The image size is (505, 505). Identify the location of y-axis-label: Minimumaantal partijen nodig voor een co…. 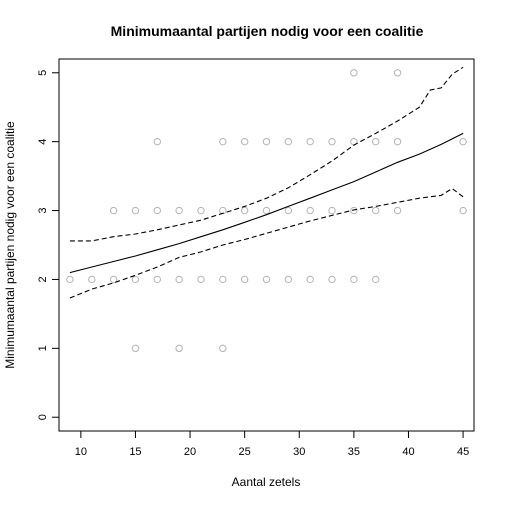
(10, 245).